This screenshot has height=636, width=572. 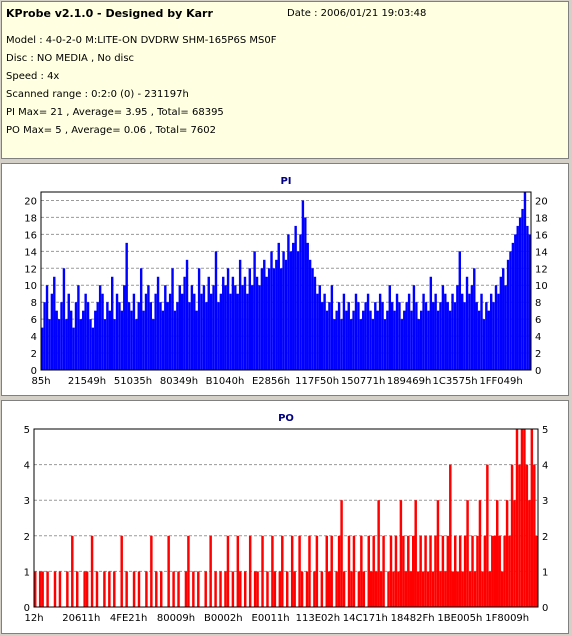 I want to click on po-y-tick-left: 0, so click(x=27, y=608).